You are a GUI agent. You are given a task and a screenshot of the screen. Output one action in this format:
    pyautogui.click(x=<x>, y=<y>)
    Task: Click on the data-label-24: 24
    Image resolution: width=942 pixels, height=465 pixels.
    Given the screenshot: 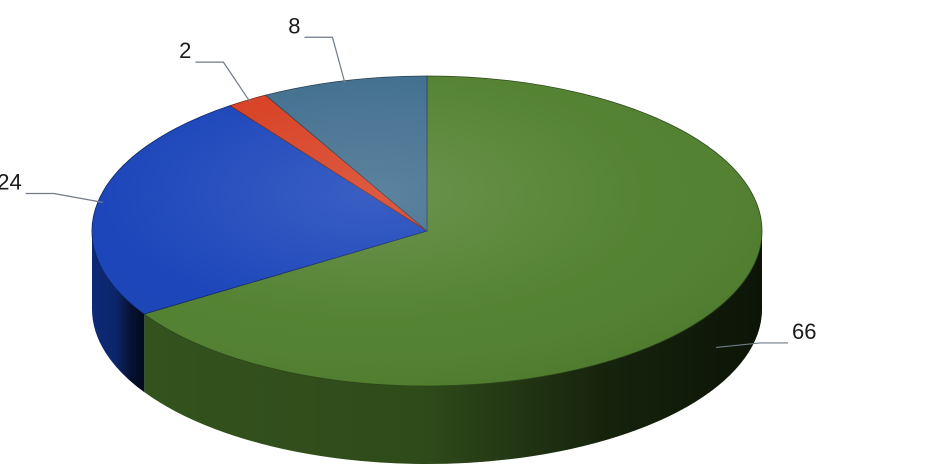 What is the action you would take?
    pyautogui.click(x=11, y=182)
    